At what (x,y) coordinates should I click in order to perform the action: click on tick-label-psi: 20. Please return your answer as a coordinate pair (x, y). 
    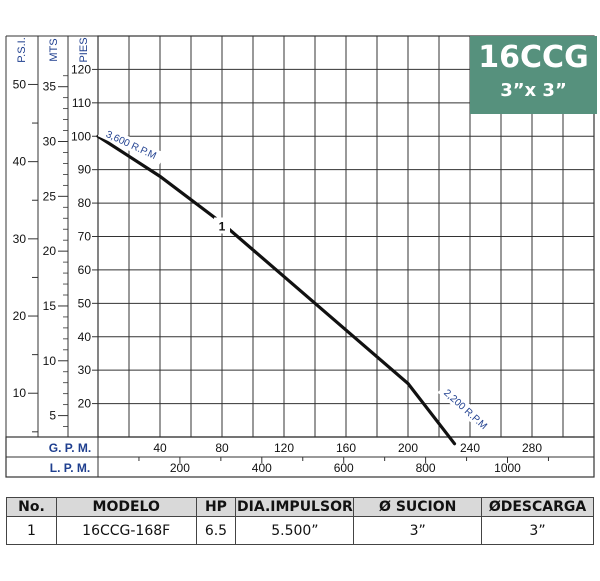
    Looking at the image, I should click on (20, 316).